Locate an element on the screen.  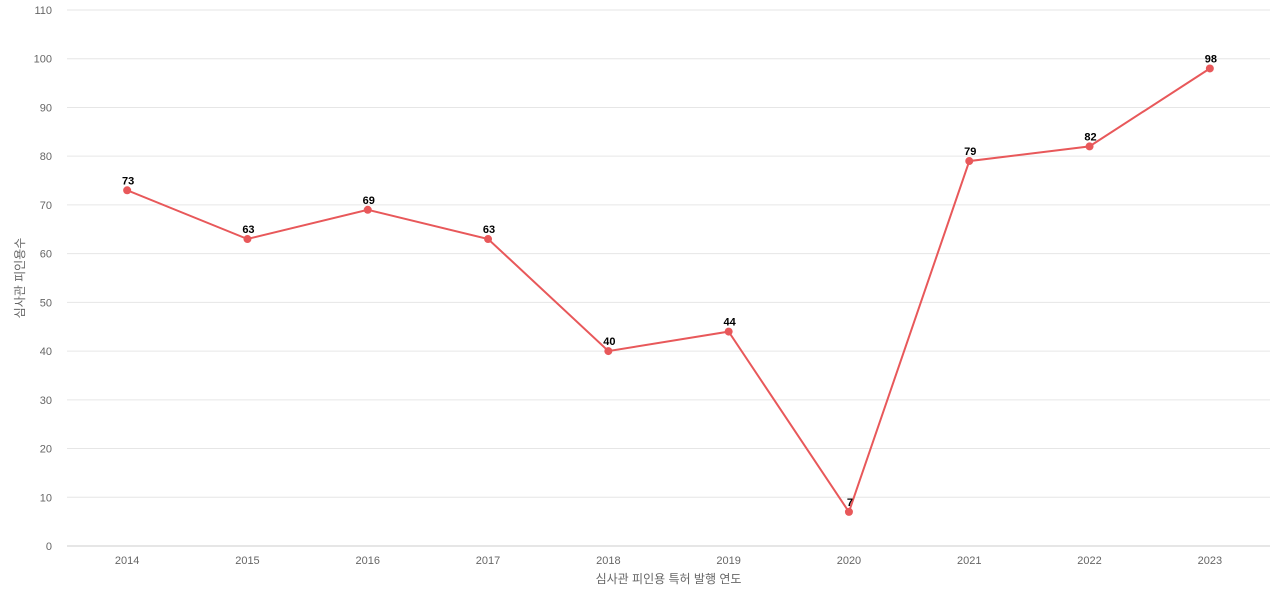
x-tick-label: 2023 is located at coordinates (1210, 561).